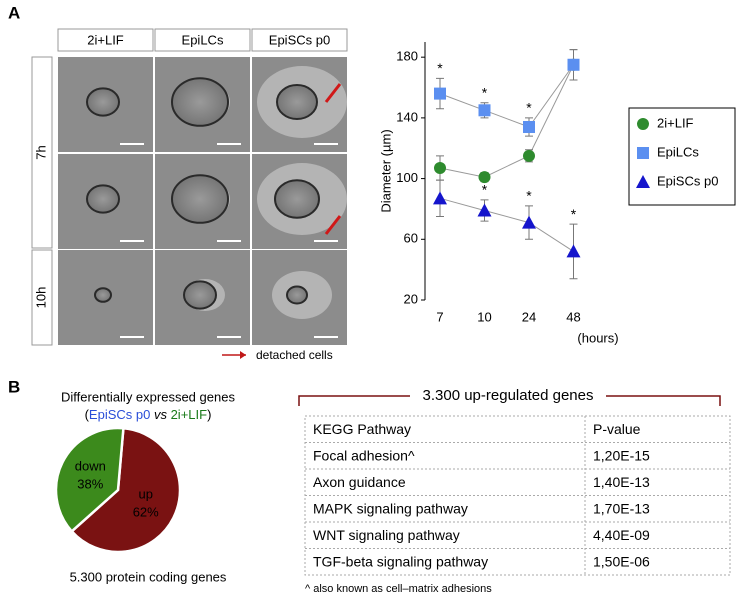 This screenshot has height=597, width=736. Describe the element at coordinates (14, 12) in the screenshot. I see `panel-label: A` at that location.